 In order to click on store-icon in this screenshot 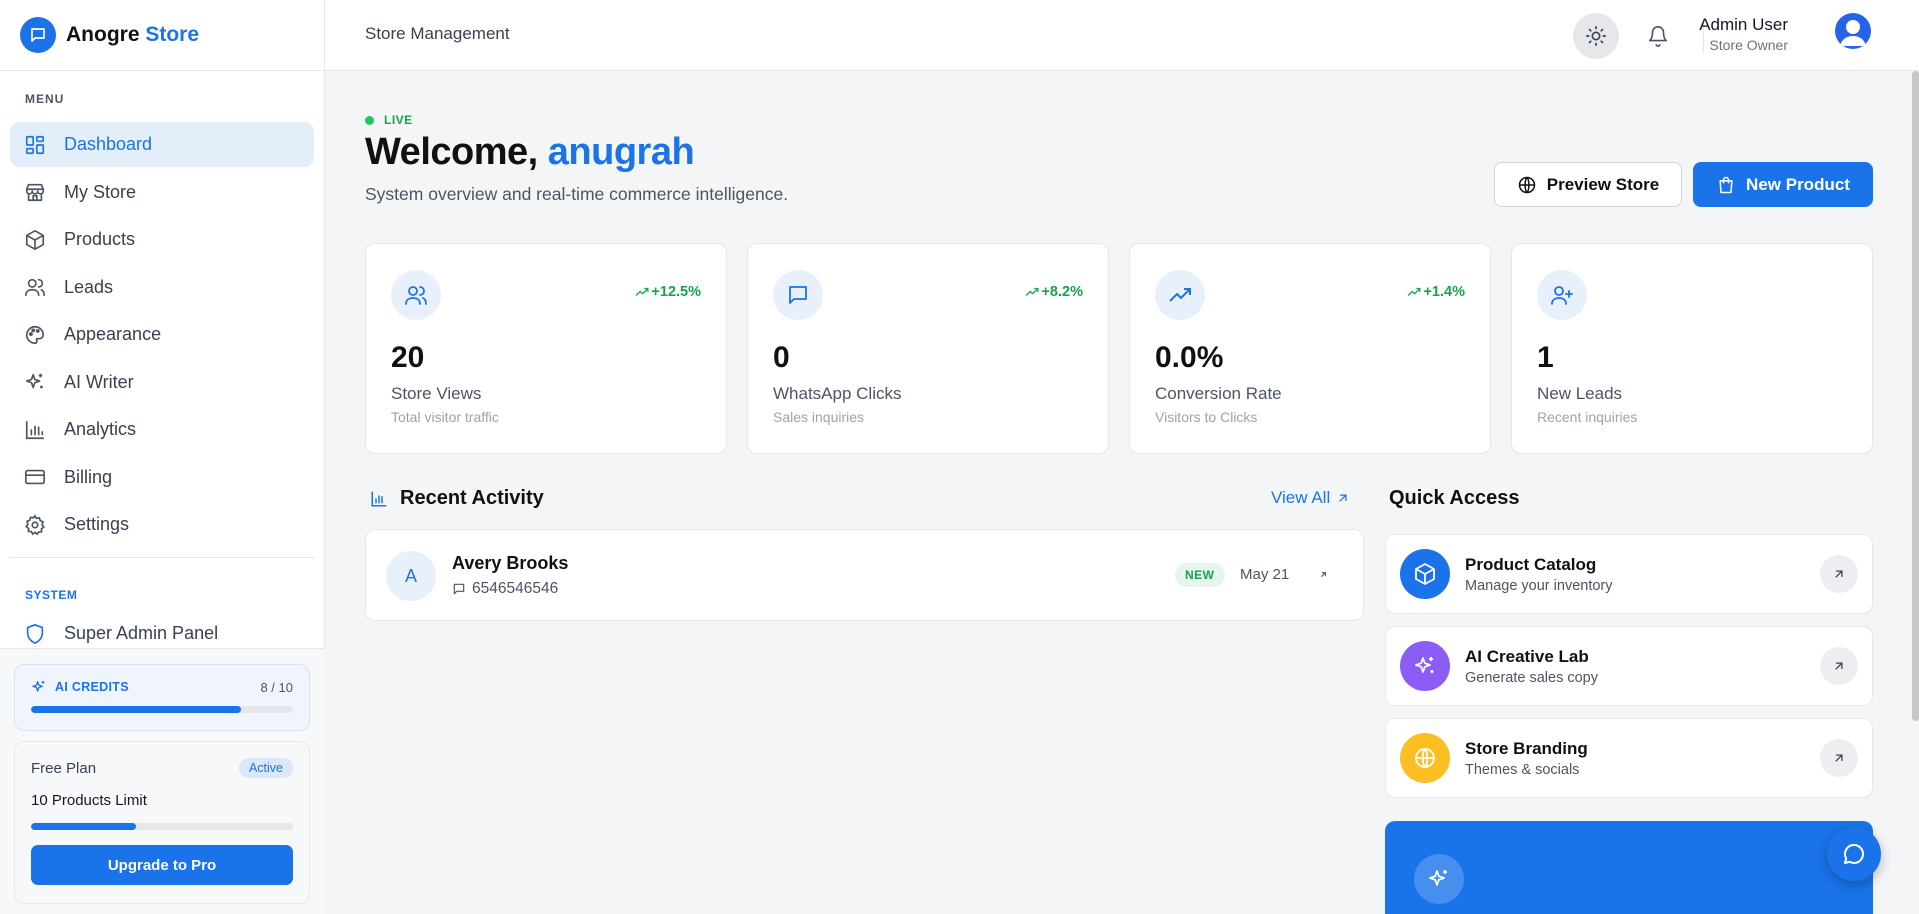, I will do `click(35, 192)`.